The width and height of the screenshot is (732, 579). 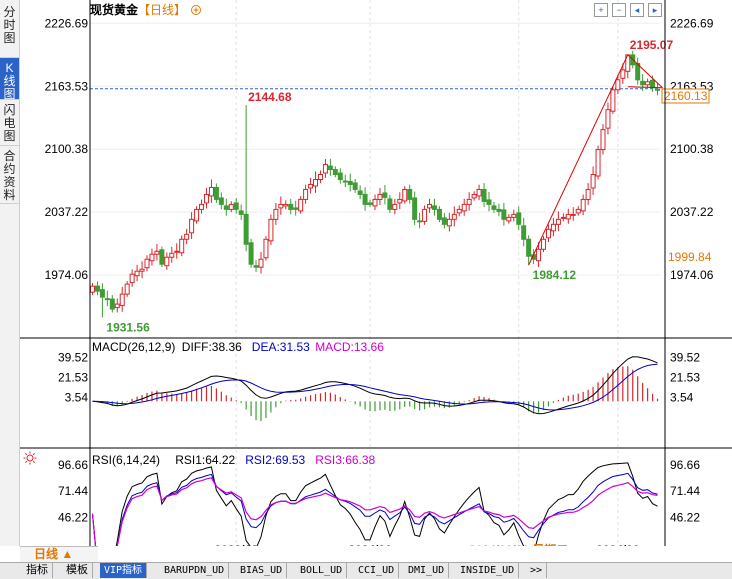 I want to click on sidebar-tab-2: 闪电图, so click(x=9, y=123).